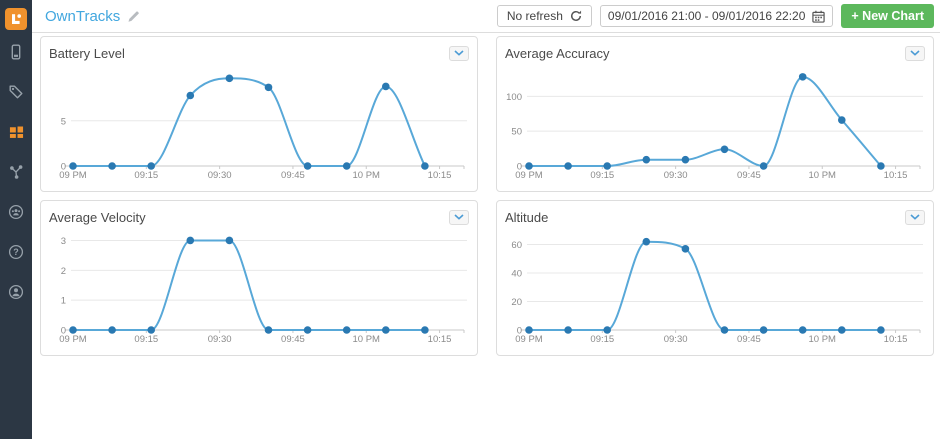  What do you see at coordinates (516, 274) in the screenshot?
I see `svg-text: 40` at bounding box center [516, 274].